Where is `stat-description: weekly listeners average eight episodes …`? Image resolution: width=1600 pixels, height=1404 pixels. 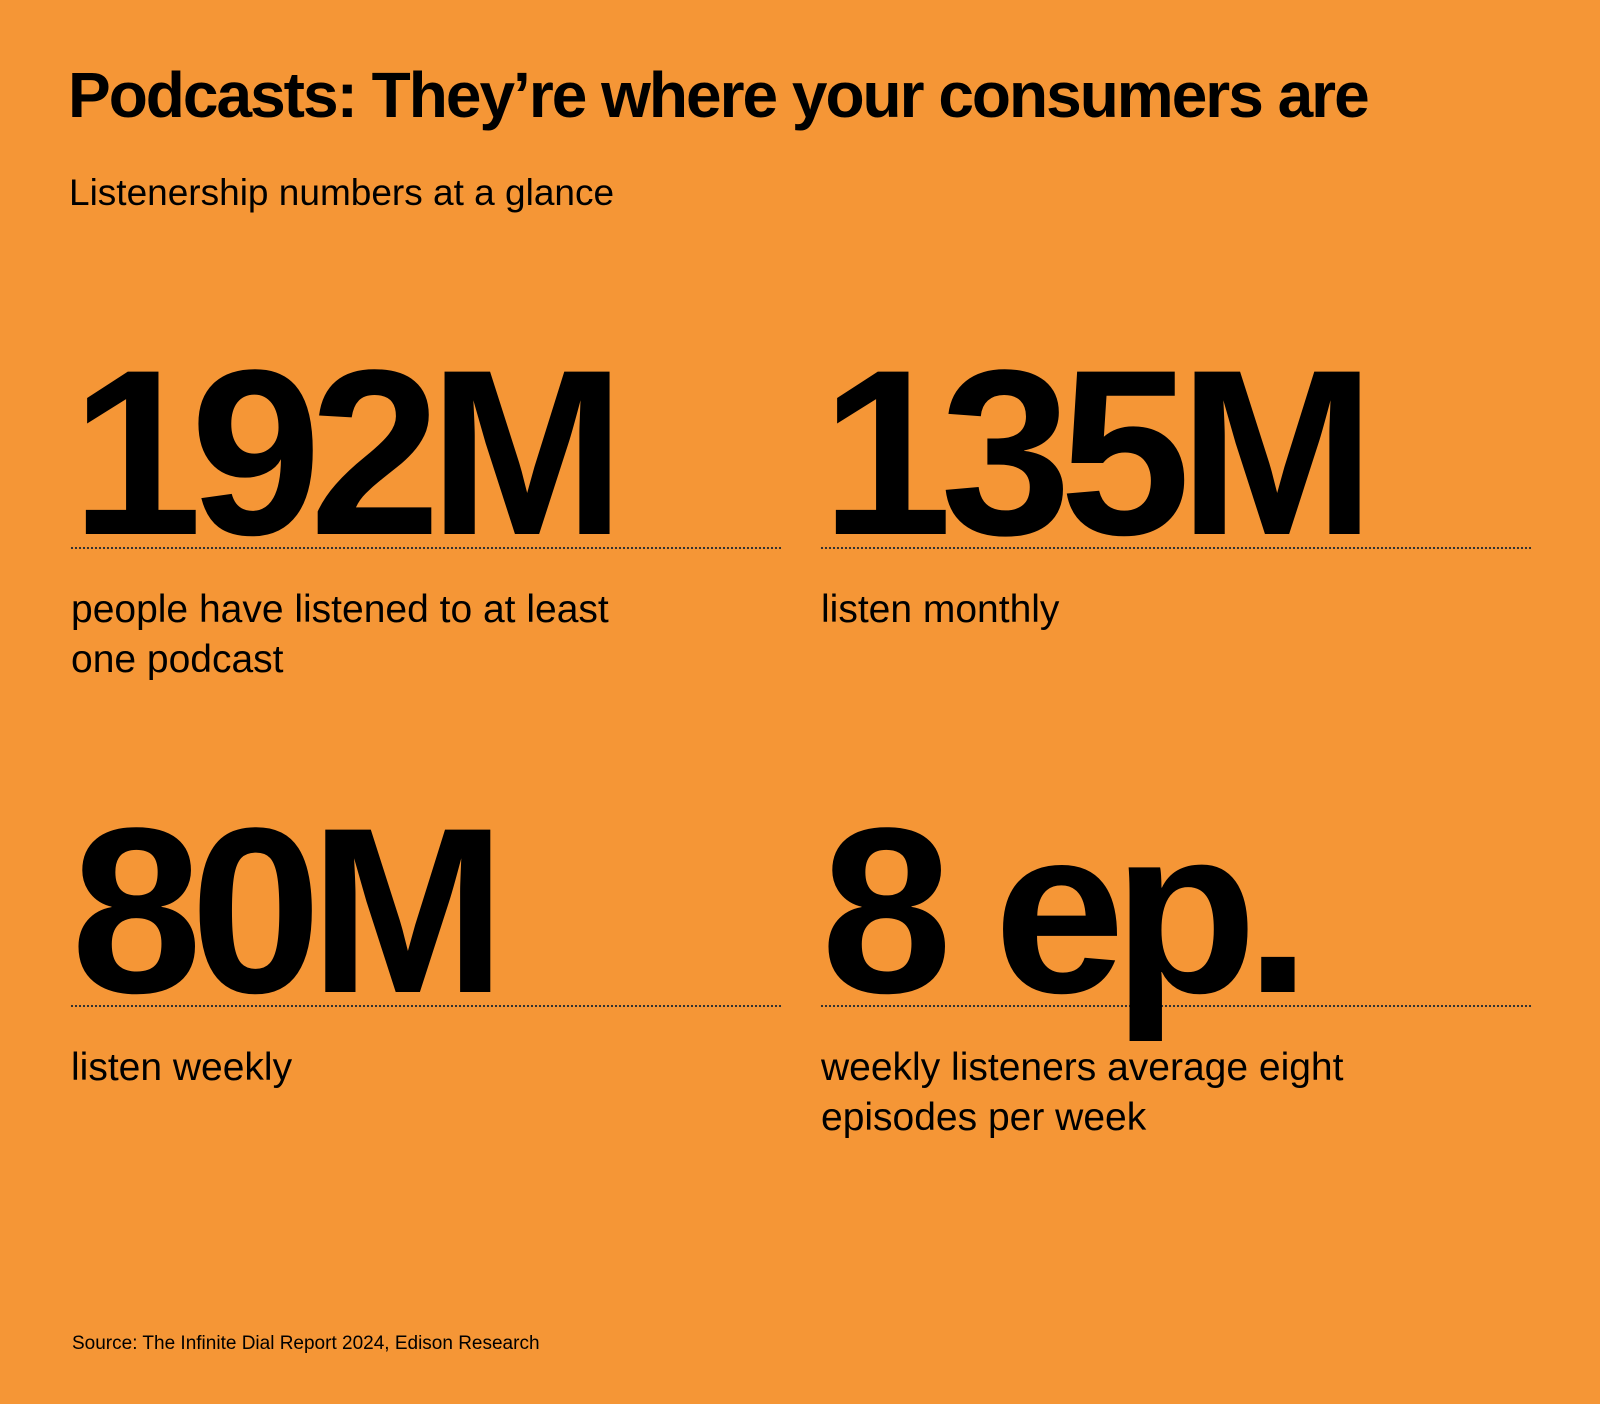 stat-description: weekly listeners average eight episodes … is located at coordinates (1082, 1092).